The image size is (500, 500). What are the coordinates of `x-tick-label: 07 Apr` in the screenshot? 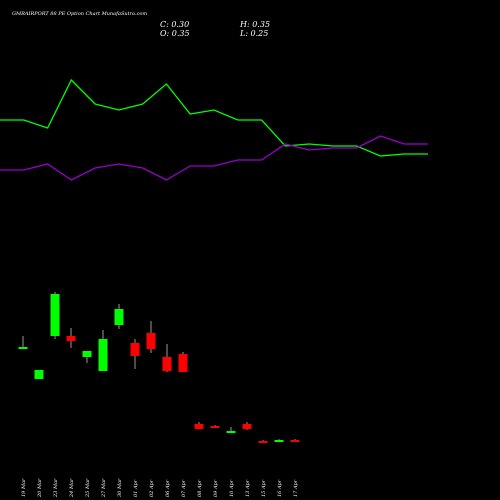 It's located at (184, 488).